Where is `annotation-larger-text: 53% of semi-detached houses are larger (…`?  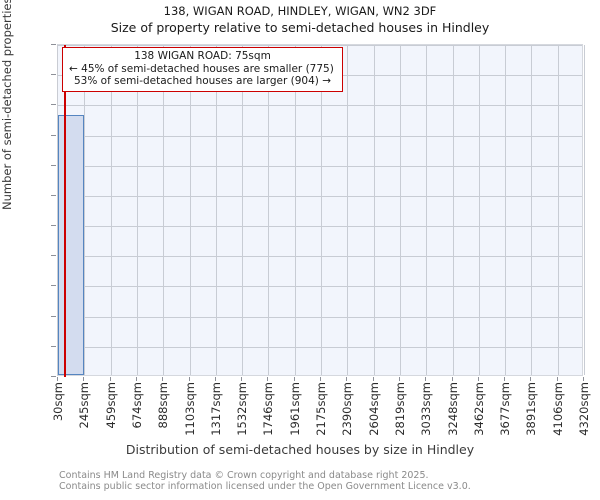 annotation-larger-text: 53% of semi-detached houses are larger (… is located at coordinates (202, 81).